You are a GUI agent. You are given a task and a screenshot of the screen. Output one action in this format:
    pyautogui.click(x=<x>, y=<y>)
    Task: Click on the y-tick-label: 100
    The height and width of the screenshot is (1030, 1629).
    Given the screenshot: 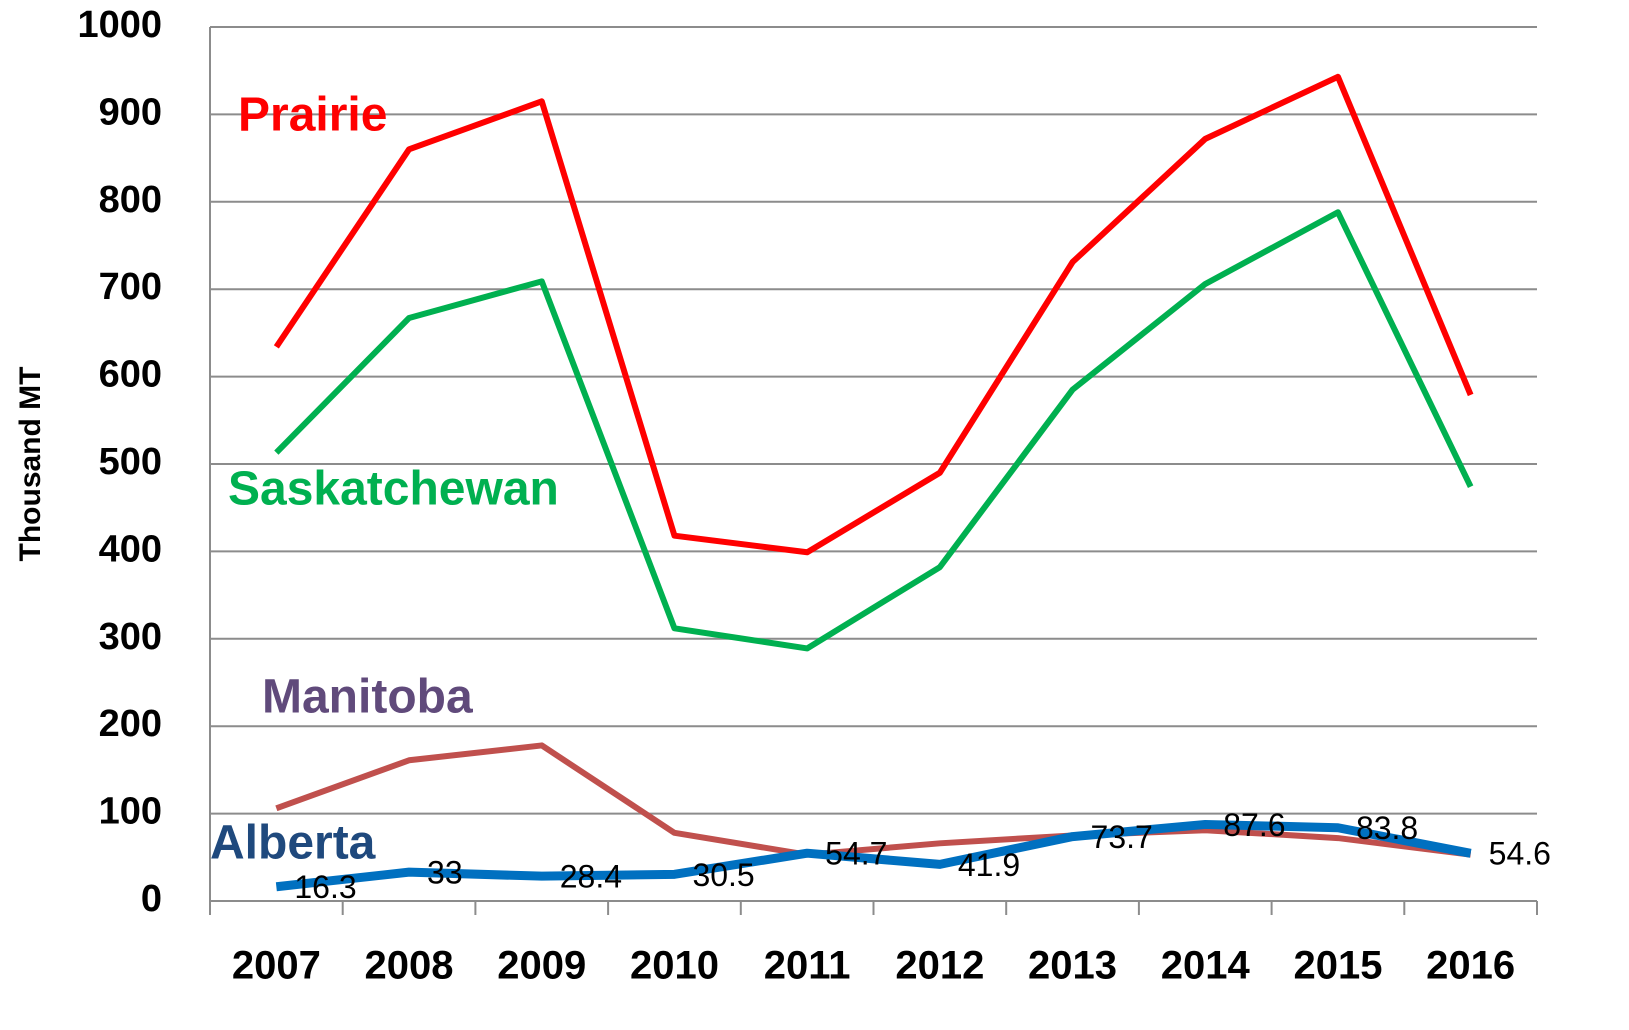 What is the action you would take?
    pyautogui.click(x=130, y=812)
    